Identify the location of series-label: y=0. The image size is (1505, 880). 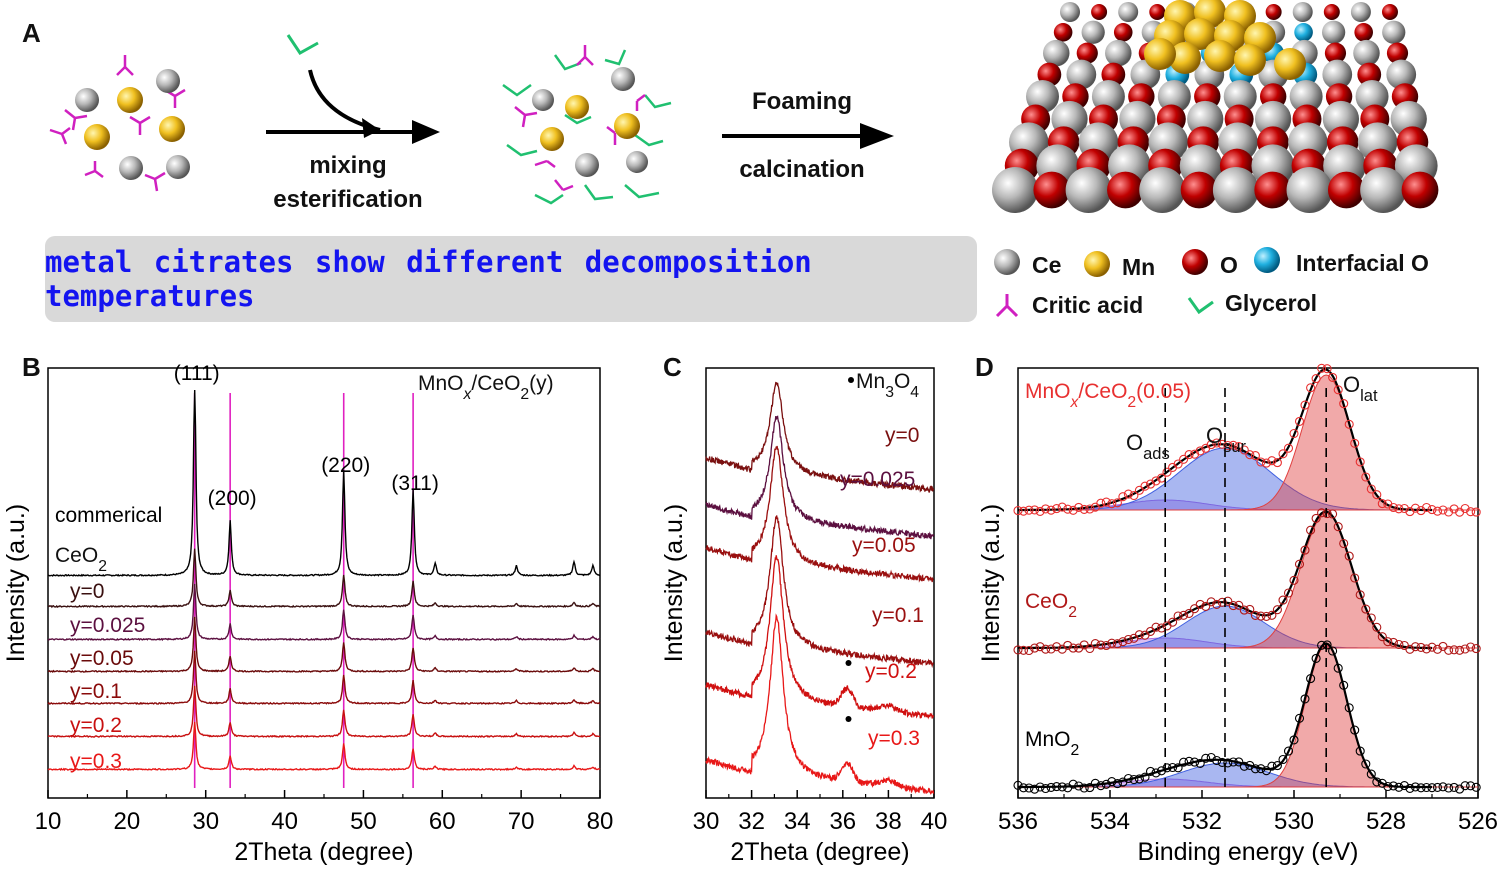
(902, 435).